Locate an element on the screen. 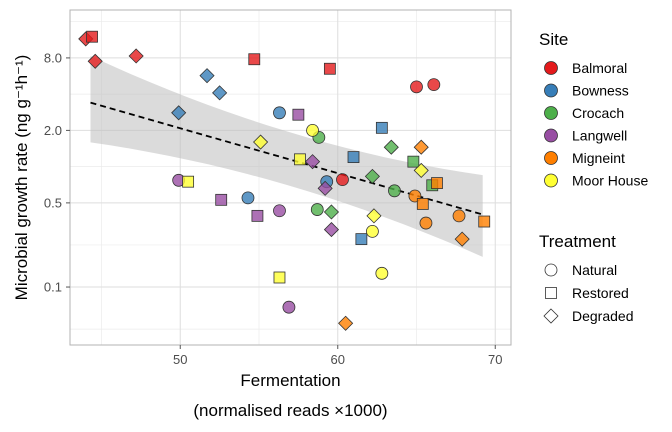 The image size is (672, 432). legend-label-moor-house: Moor House is located at coordinates (610, 181).